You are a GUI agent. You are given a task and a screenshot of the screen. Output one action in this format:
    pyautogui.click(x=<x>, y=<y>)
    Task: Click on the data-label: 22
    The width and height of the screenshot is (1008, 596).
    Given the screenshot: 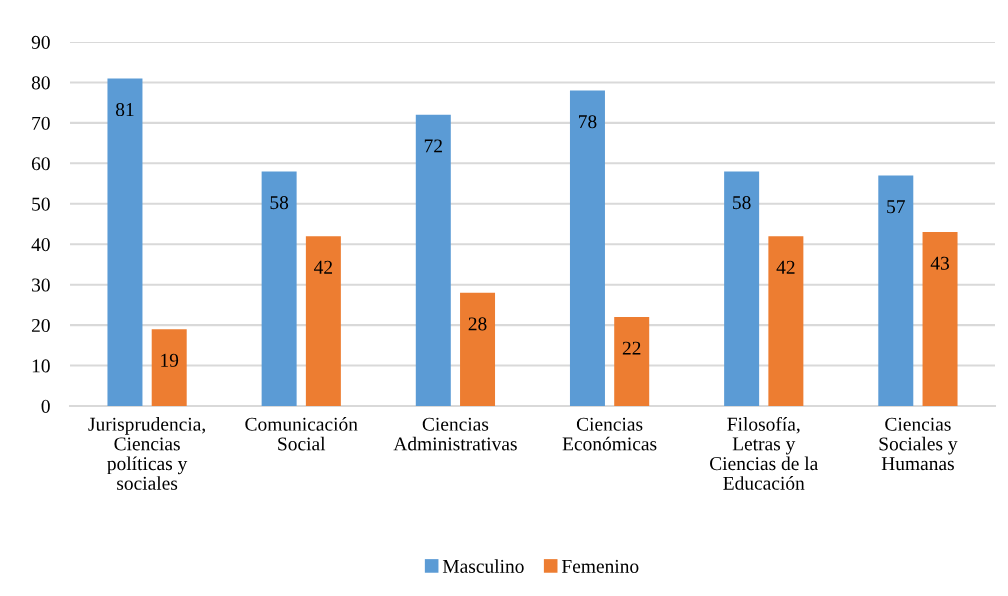 What is the action you would take?
    pyautogui.click(x=631, y=348)
    